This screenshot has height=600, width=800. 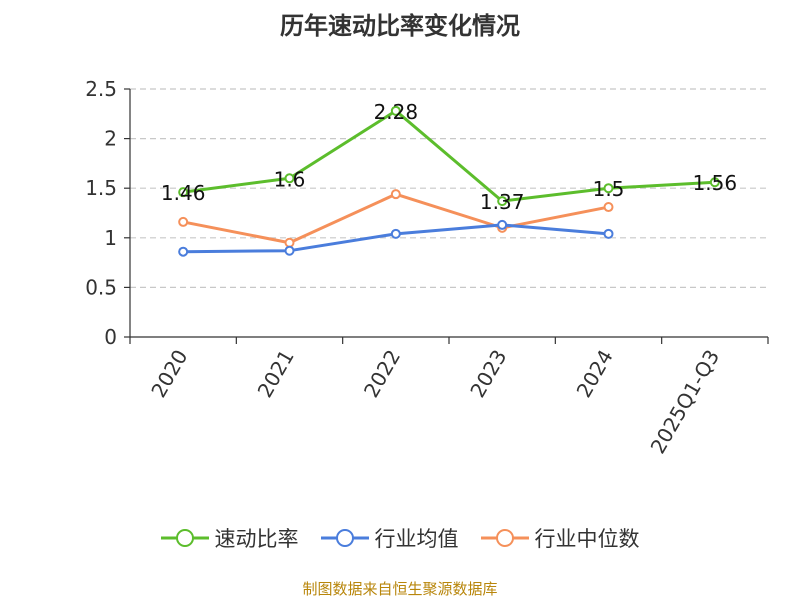 What do you see at coordinates (448, 156) in the screenshot?
I see `series-line` at bounding box center [448, 156].